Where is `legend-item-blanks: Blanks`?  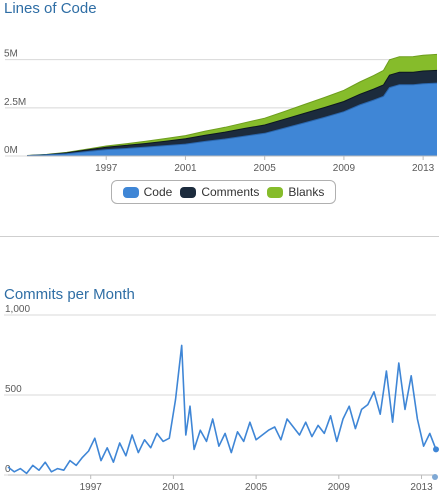 legend-item-blanks: Blanks is located at coordinates (295, 192).